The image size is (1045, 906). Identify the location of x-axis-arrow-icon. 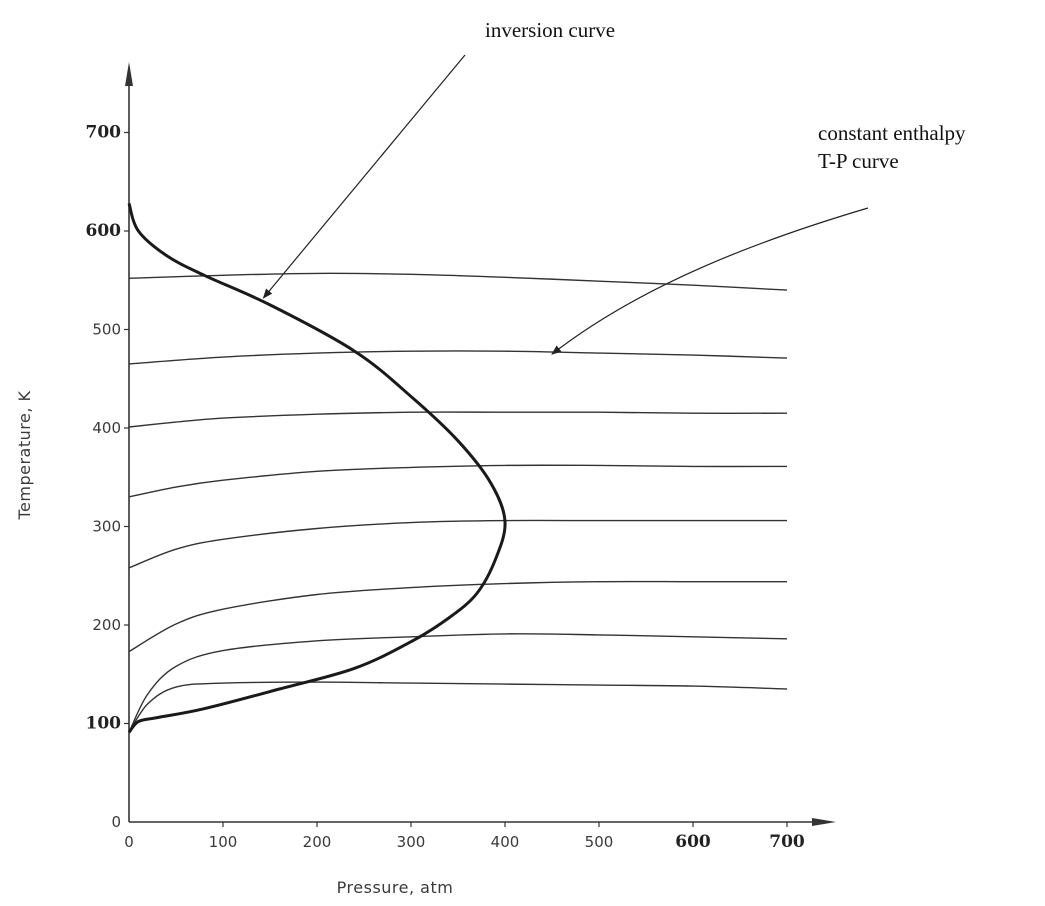
(824, 822).